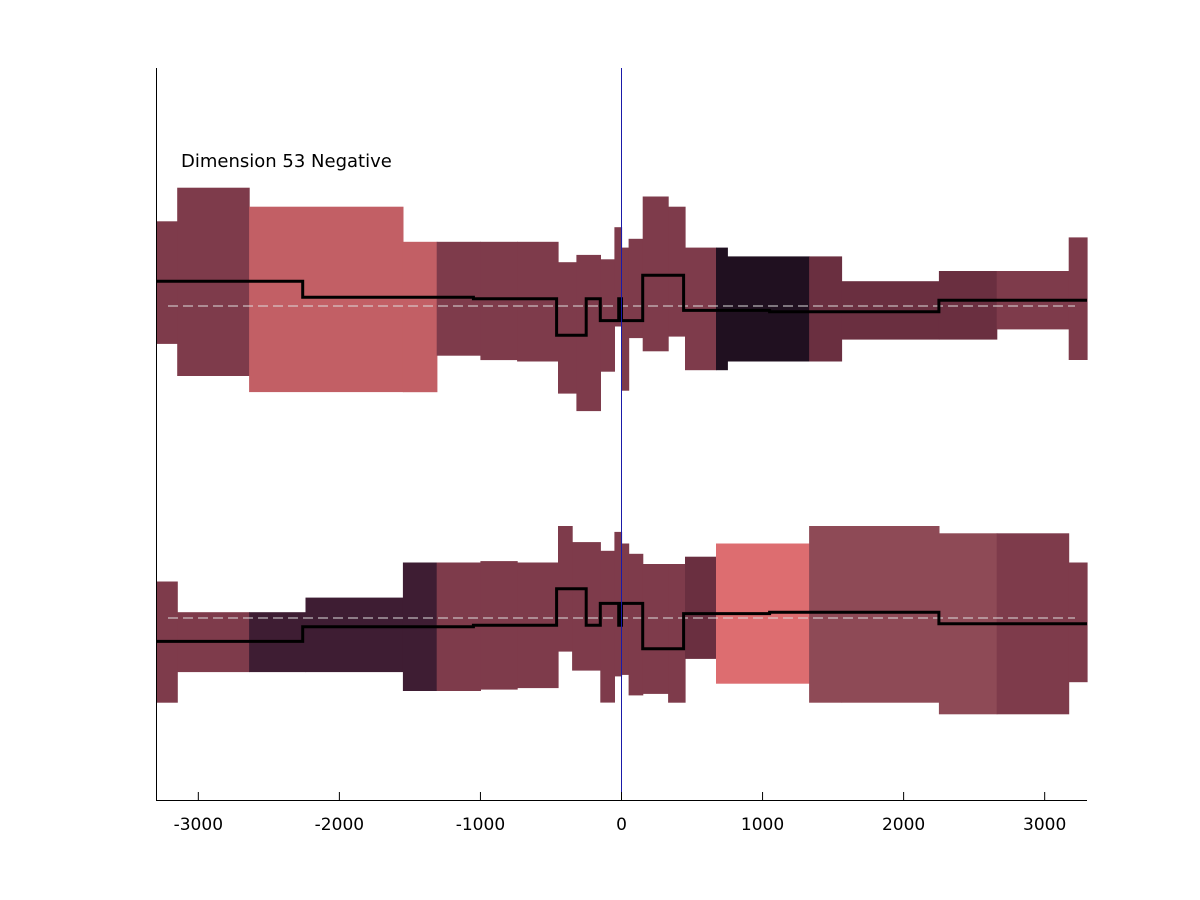  What do you see at coordinates (903, 825) in the screenshot?
I see `x-tick-label: 2000` at bounding box center [903, 825].